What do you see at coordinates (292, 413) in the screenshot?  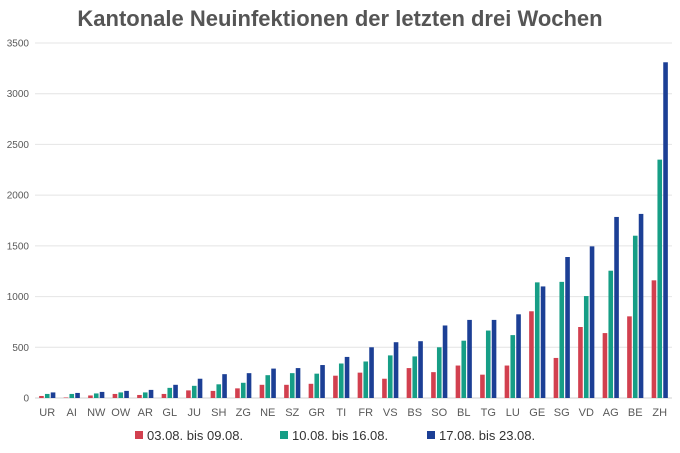 I see `x-tick-label: SZ` at bounding box center [292, 413].